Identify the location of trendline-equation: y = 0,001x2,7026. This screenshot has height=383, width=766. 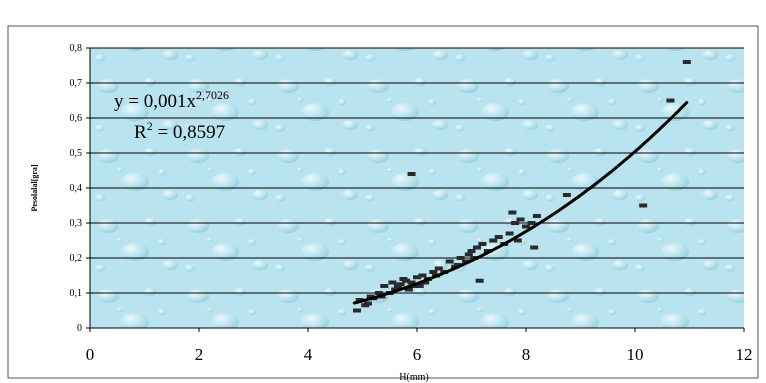
(171, 100).